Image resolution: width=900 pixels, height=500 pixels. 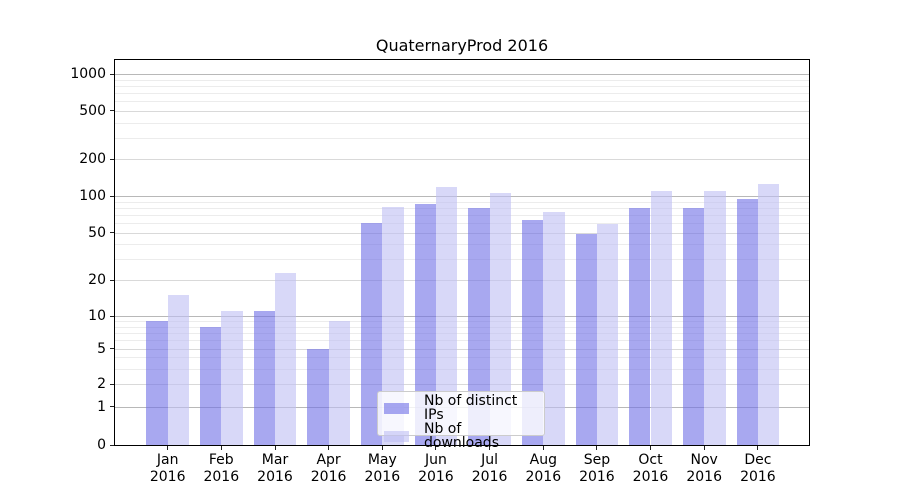 What do you see at coordinates (597, 468) in the screenshot?
I see `x-tick-label: Sep 2016` at bounding box center [597, 468].